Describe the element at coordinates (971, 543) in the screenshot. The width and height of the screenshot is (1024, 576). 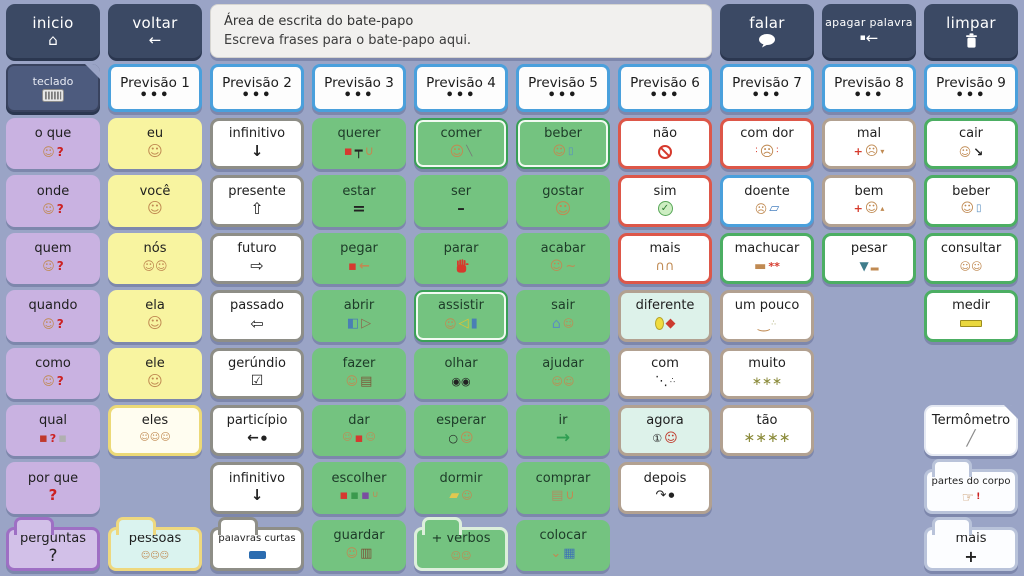
I see `cell-mais: mais +` at that location.